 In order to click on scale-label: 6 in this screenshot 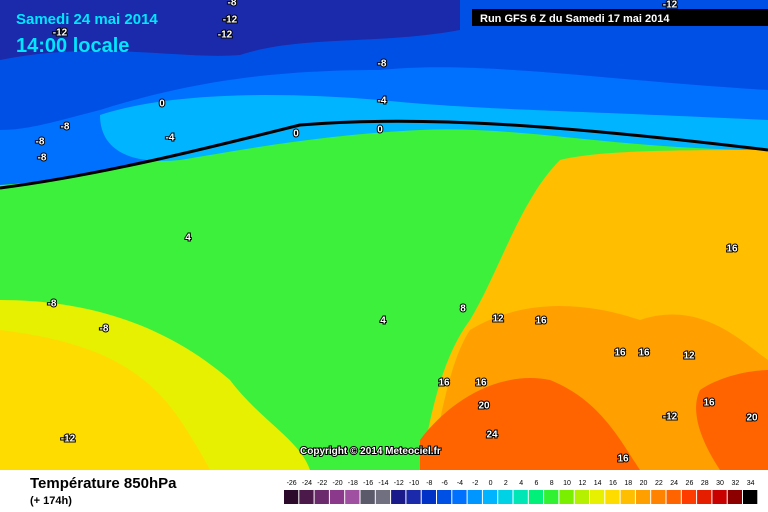, I will do `click(536, 483)`.